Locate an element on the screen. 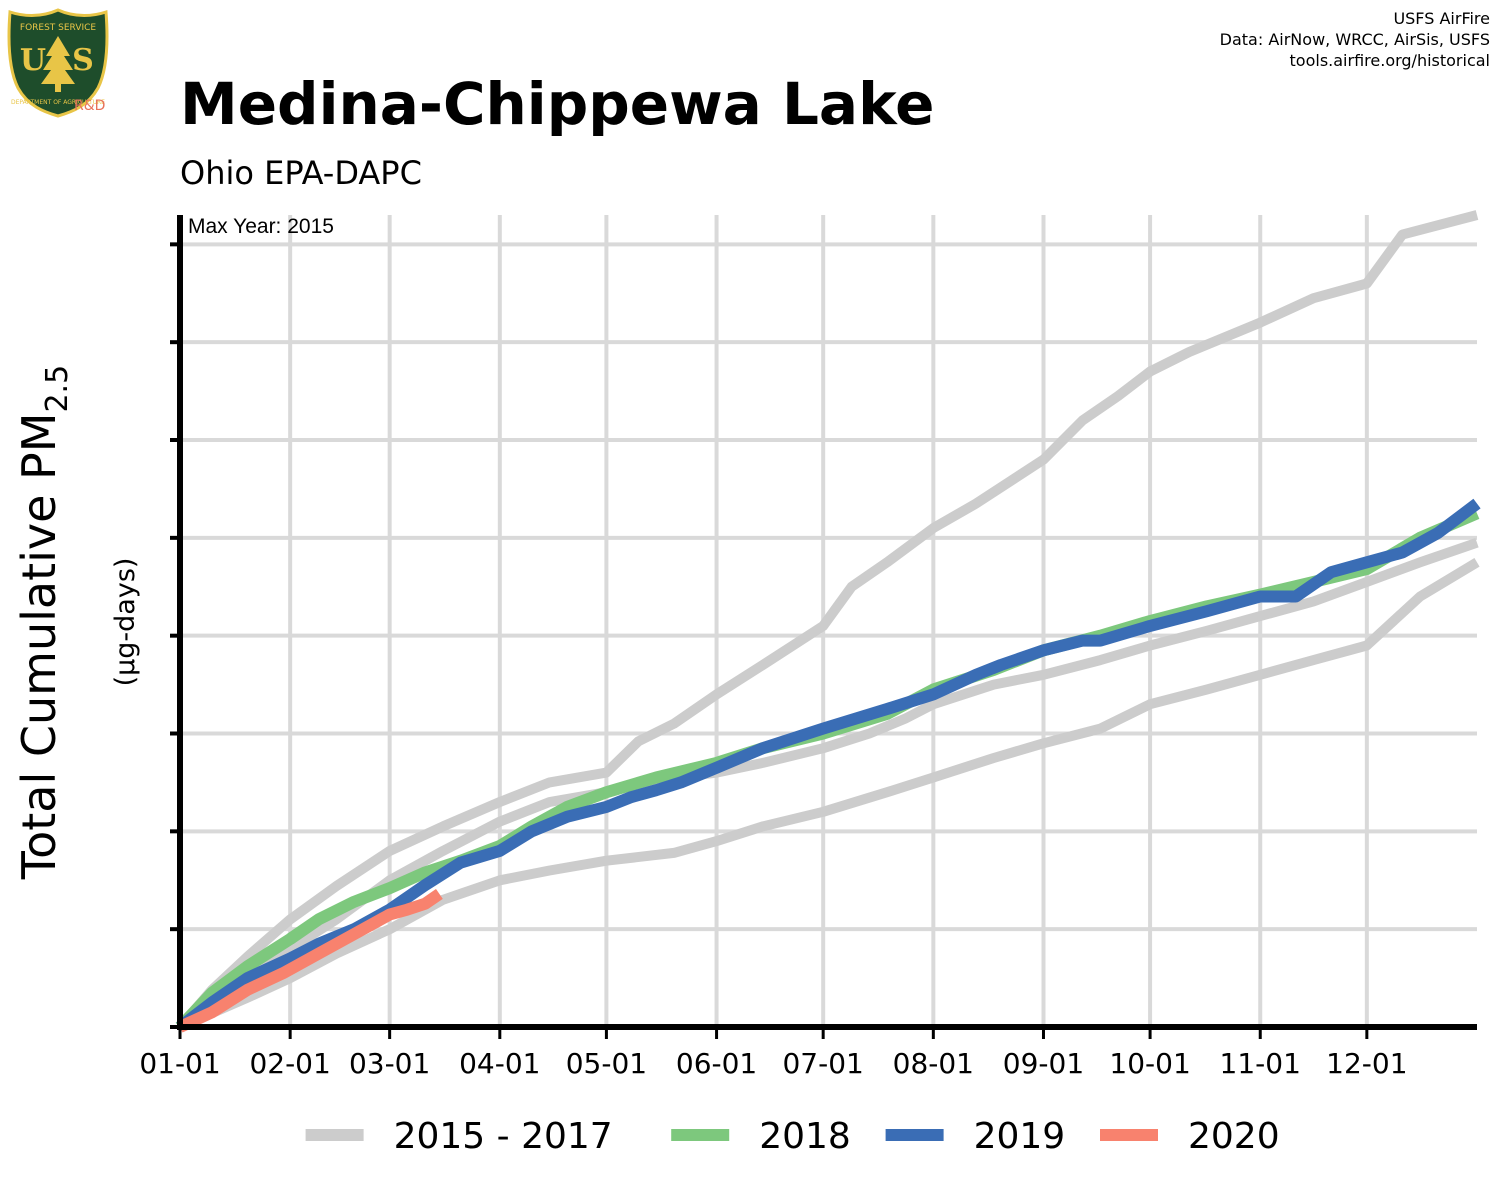 This screenshot has width=1500, height=1200. series-line-2020 is located at coordinates (310, 960).